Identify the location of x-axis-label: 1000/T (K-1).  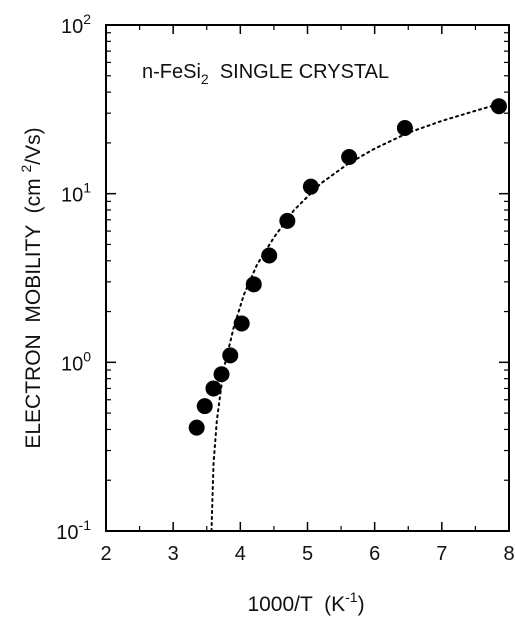
(305, 602).